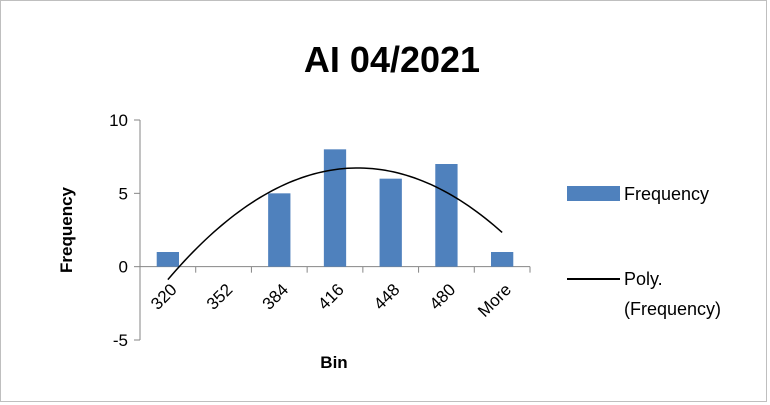  What do you see at coordinates (219, 296) in the screenshot?
I see `x-tick-label: 352` at bounding box center [219, 296].